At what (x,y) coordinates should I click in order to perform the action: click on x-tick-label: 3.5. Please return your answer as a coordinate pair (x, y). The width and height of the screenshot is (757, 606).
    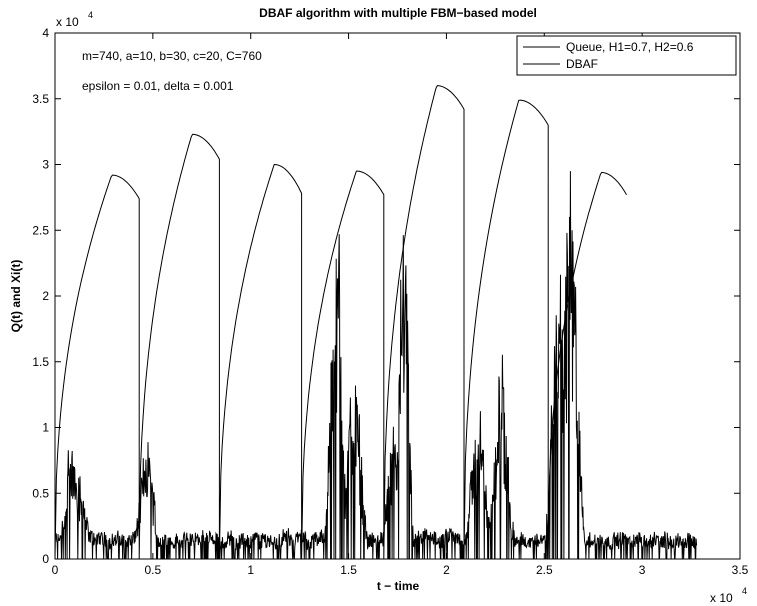
    Looking at the image, I should click on (740, 570).